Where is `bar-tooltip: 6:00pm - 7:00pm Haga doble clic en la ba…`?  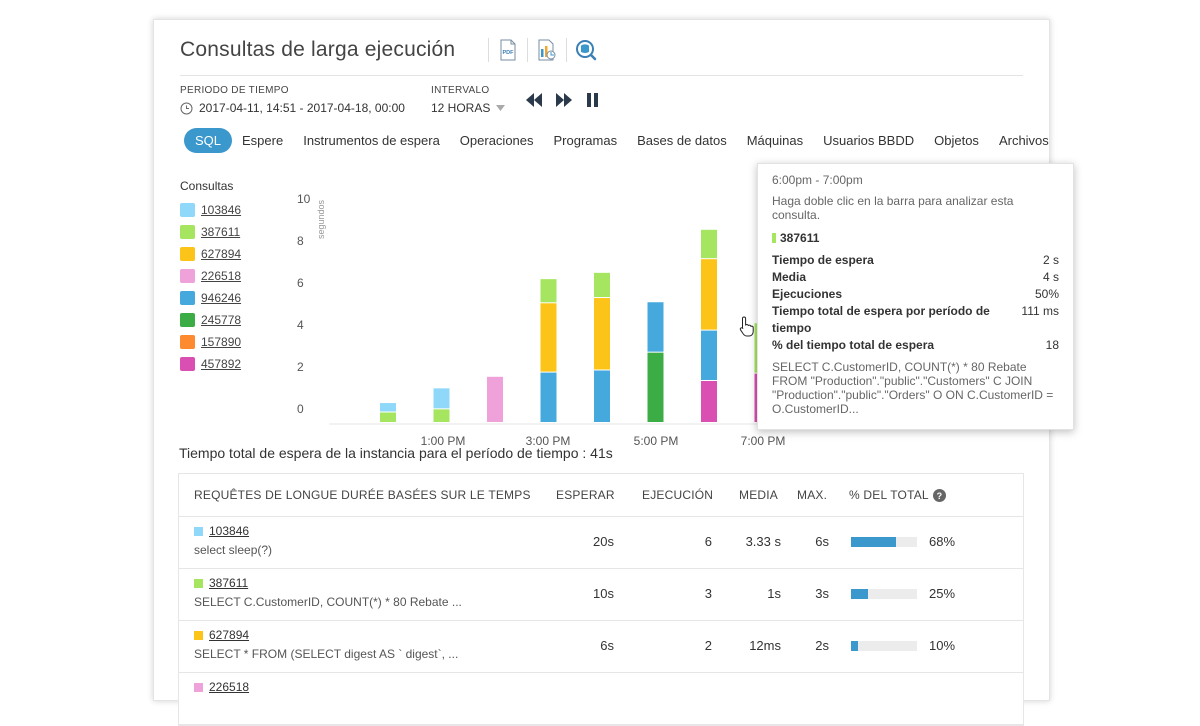
bar-tooltip: 6:00pm - 7:00pm Haga doble clic en la ba… is located at coordinates (915, 296).